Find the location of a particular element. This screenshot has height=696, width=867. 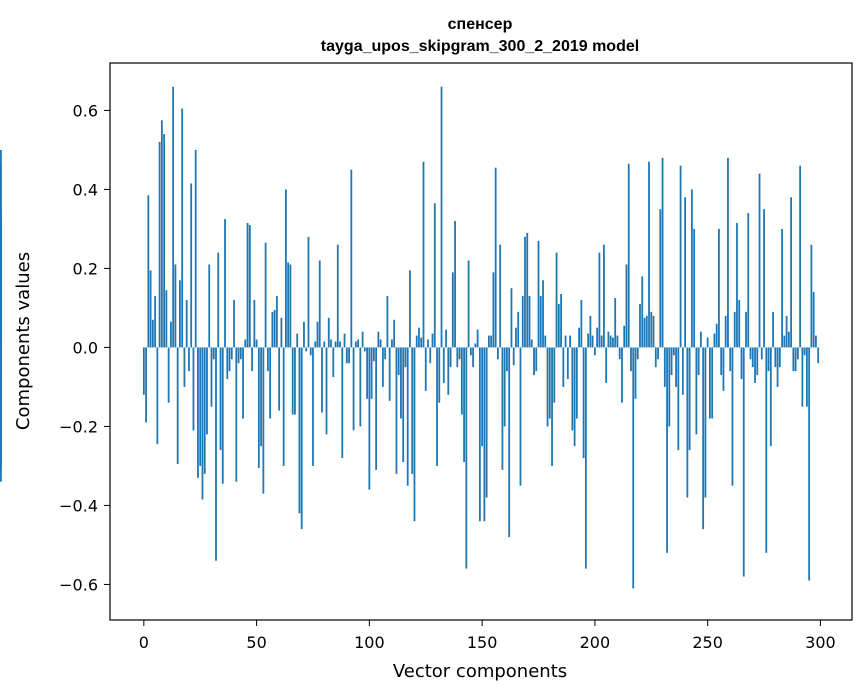

y-tick-label: −0.2 is located at coordinates (78, 426).